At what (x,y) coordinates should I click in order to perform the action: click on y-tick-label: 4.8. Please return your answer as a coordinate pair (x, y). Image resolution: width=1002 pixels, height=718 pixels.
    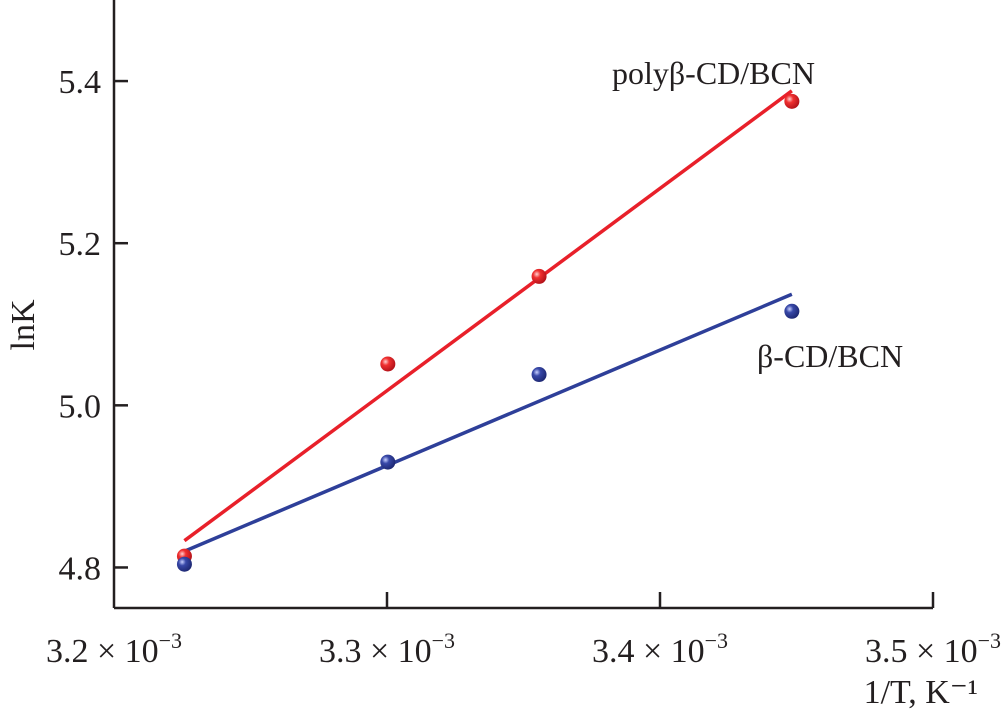
    Looking at the image, I should click on (80, 568).